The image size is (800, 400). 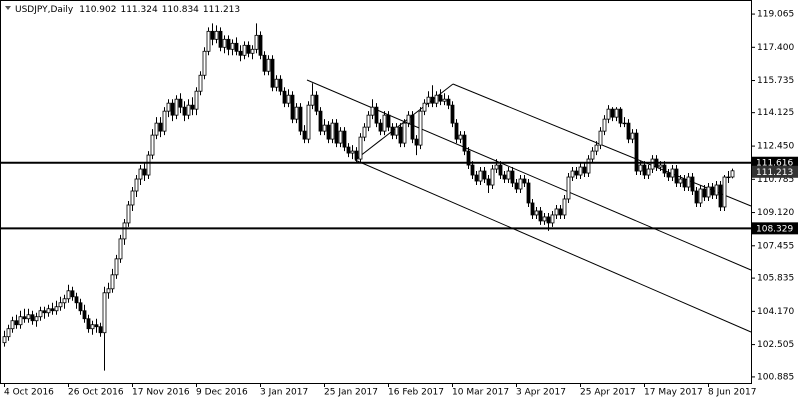 I want to click on y-tick-label: 119.065, so click(x=775, y=15).